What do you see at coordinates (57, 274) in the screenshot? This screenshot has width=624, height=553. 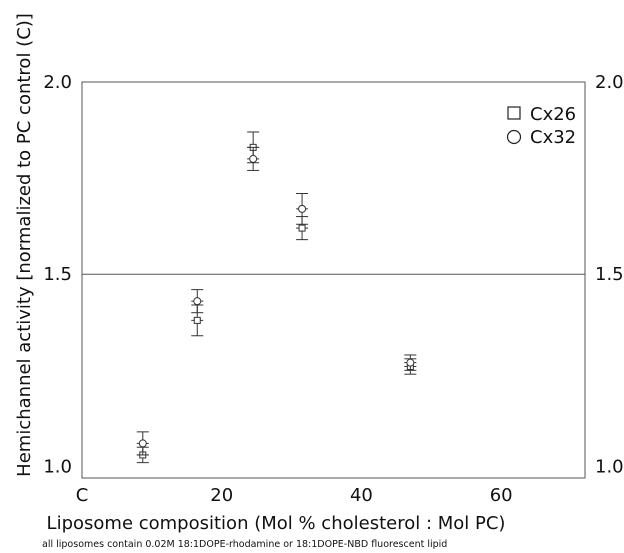 I see `y-tick-label-left: 1.5` at bounding box center [57, 274].